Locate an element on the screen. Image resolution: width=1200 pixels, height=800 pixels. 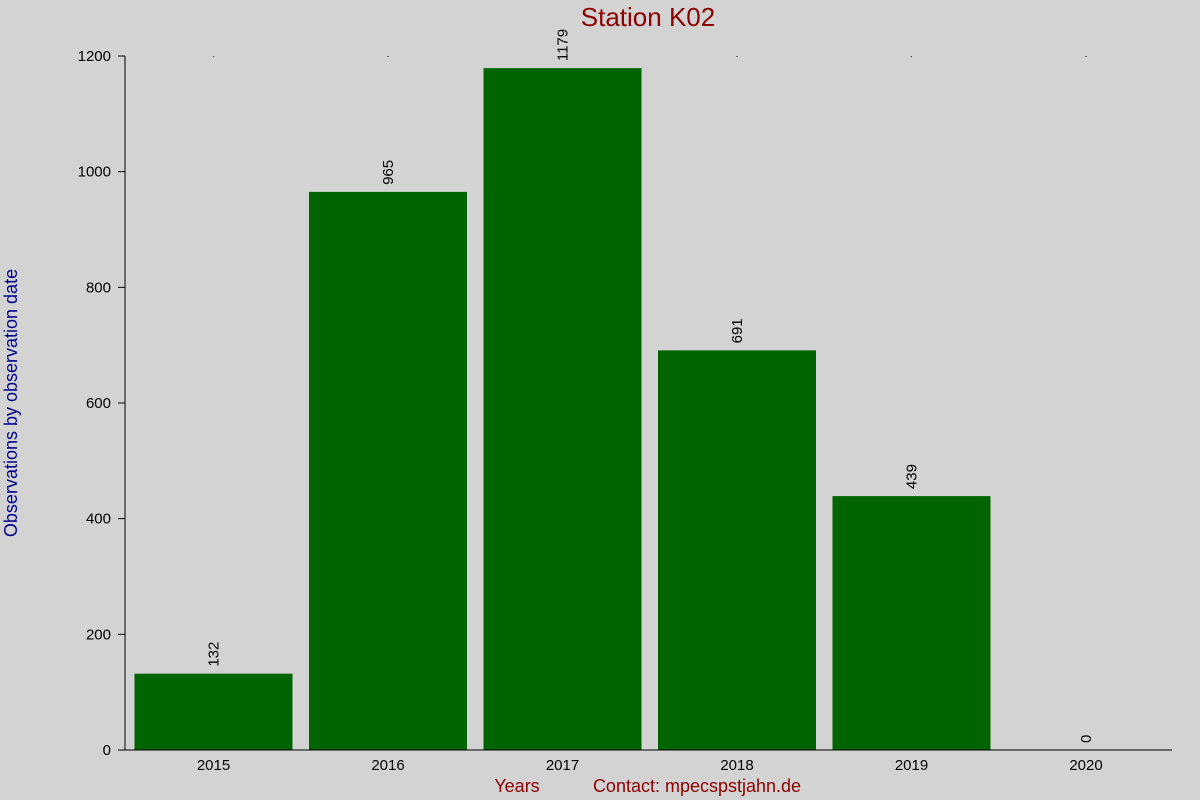
x-tick-label-2020: 2020 is located at coordinates (1085, 765).